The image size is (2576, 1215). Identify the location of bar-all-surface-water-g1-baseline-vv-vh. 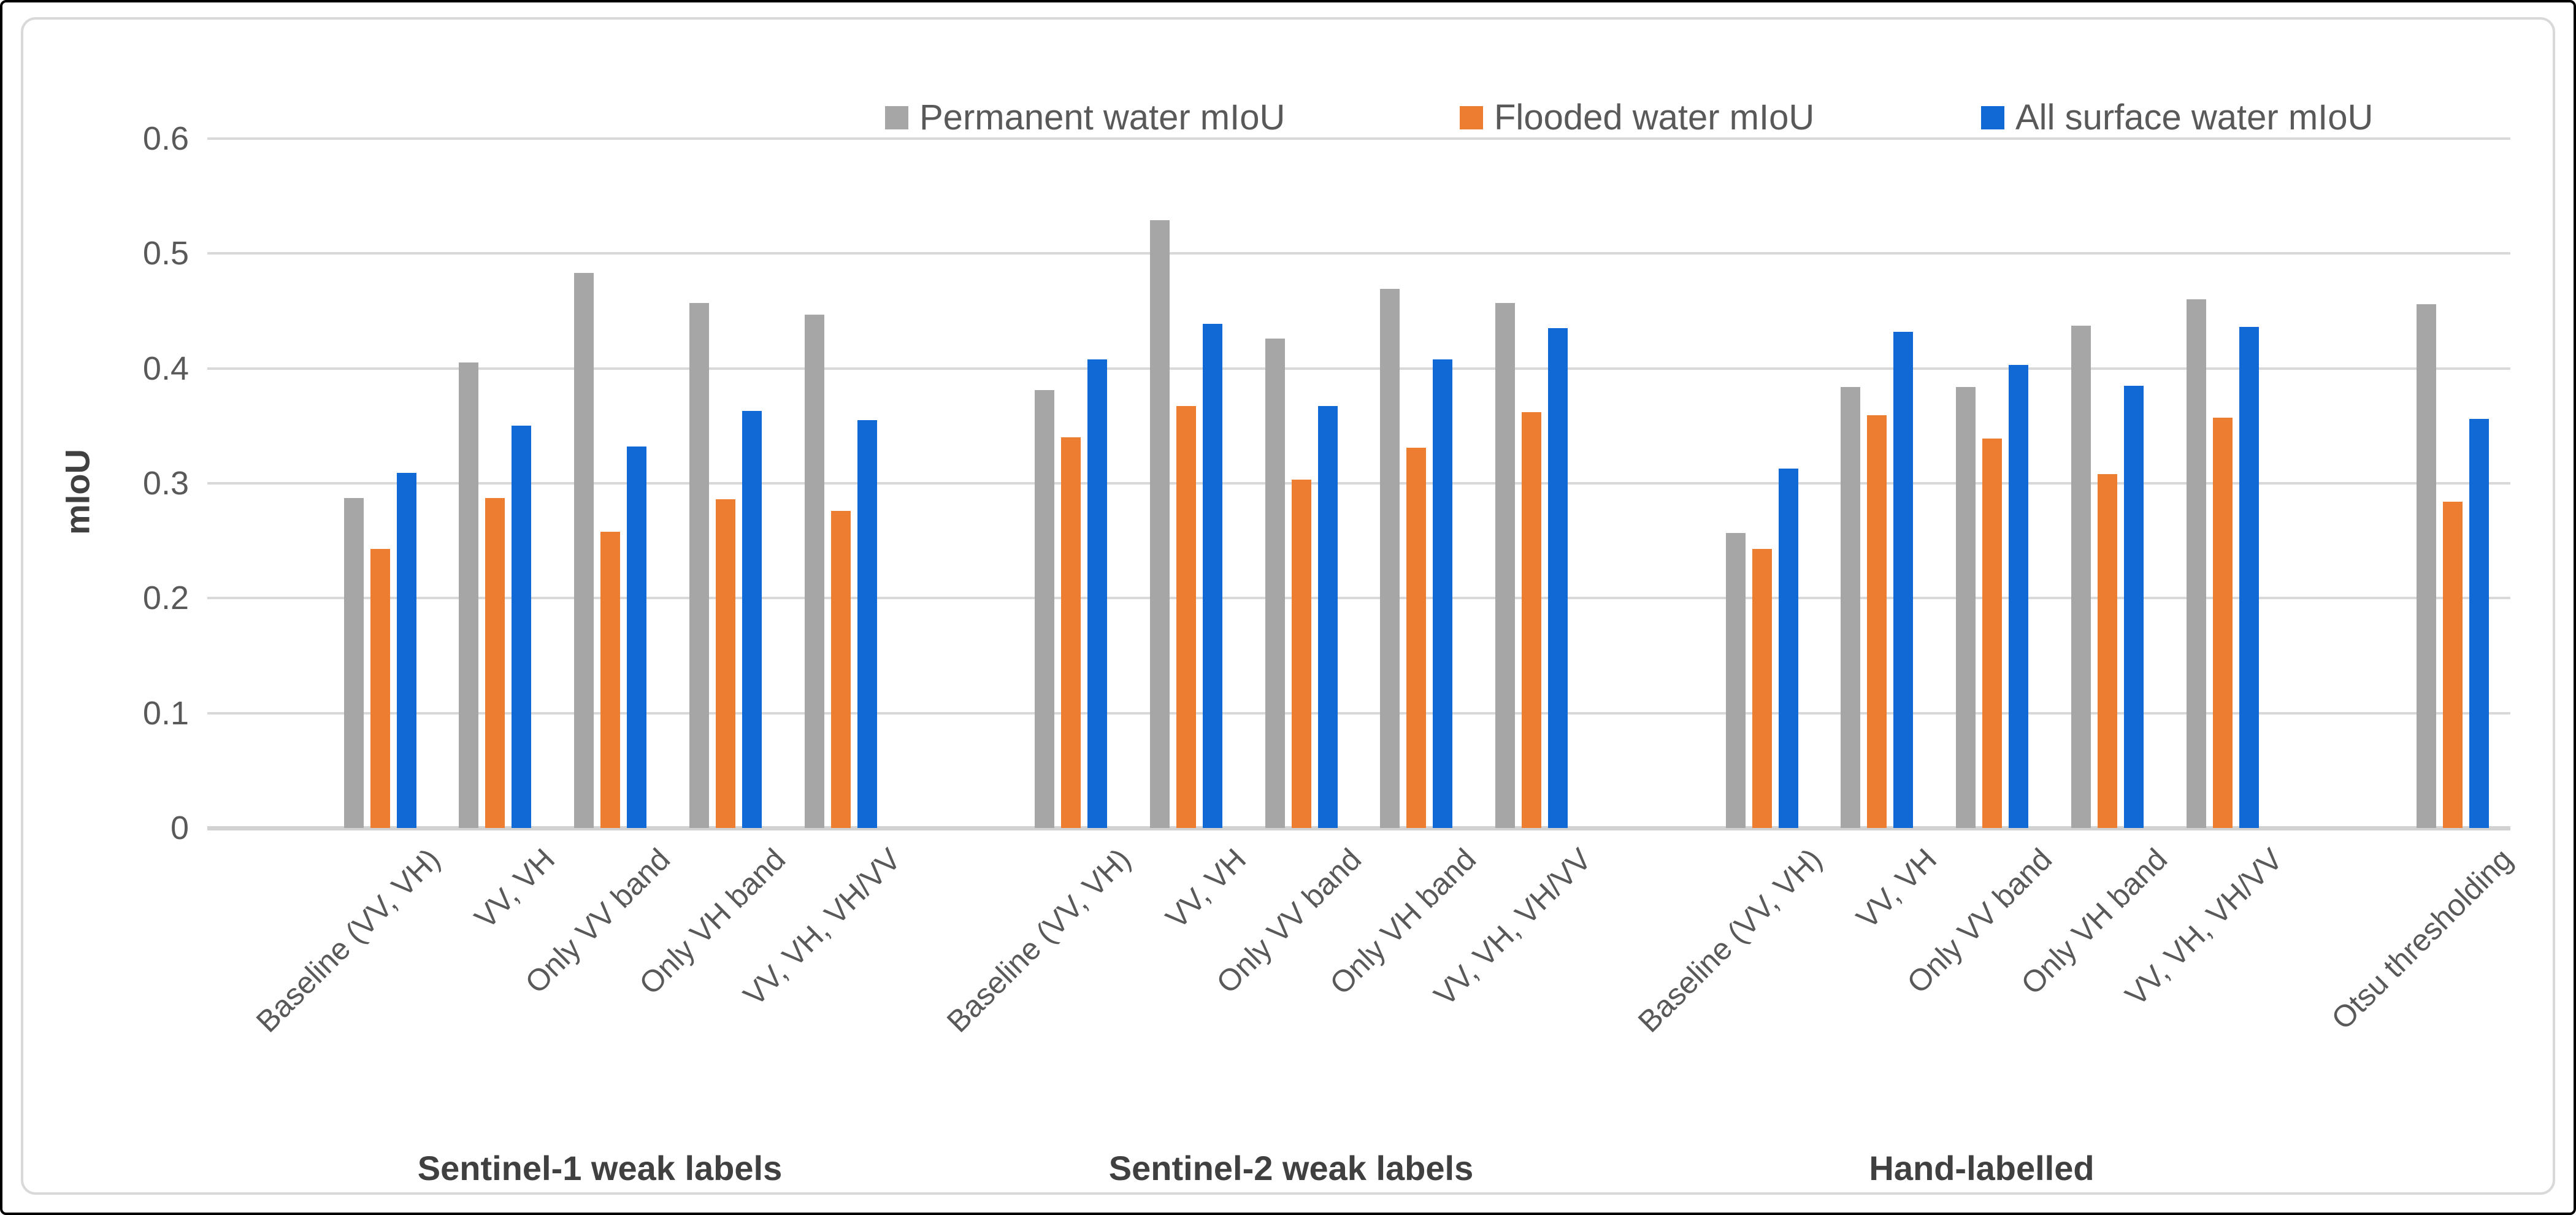
(406, 650).